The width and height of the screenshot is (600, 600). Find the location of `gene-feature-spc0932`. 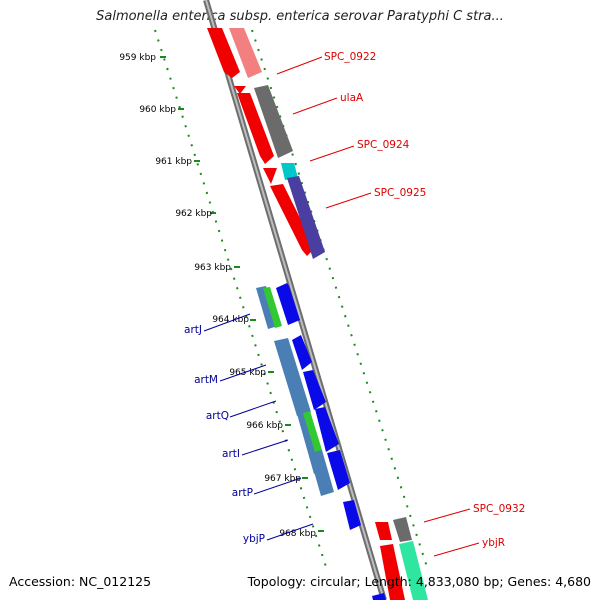

gene-feature-spc0932 is located at coordinates (383, 531).